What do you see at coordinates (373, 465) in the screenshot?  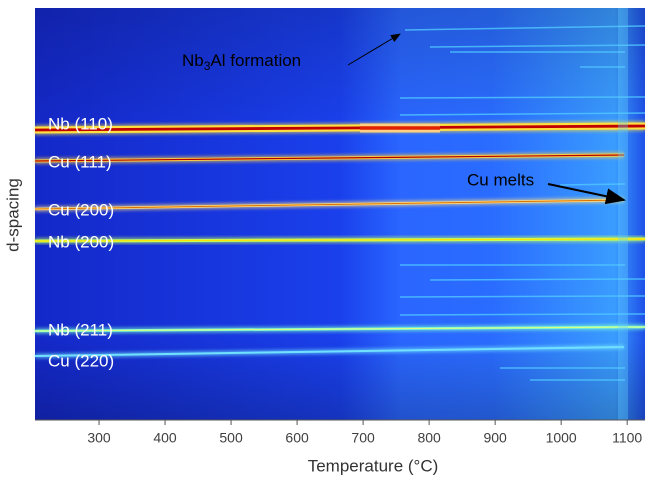 I see `x-axis-title: Temperature (°C)` at bounding box center [373, 465].